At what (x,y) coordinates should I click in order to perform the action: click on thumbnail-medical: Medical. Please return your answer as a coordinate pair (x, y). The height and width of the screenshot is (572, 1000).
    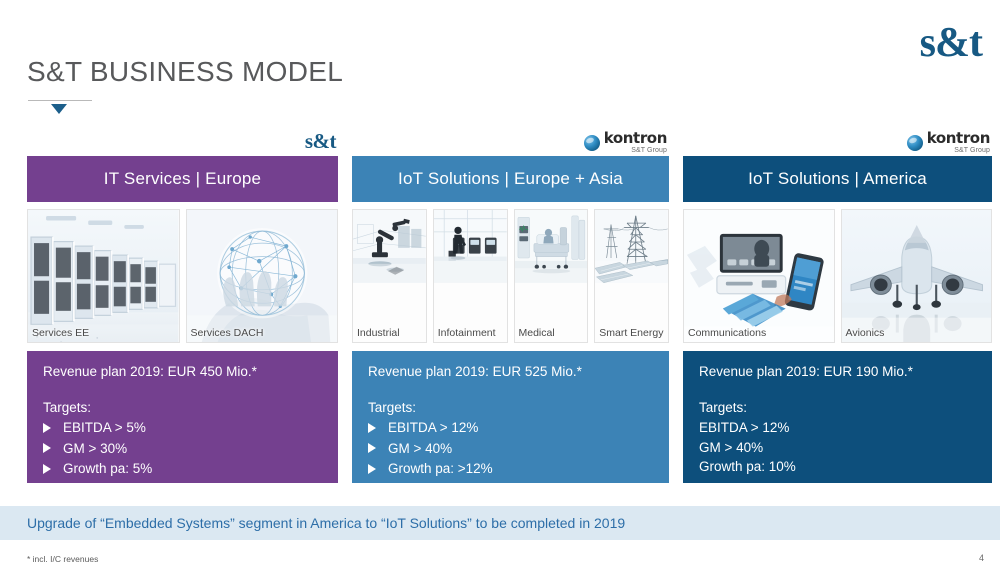
    Looking at the image, I should click on (551, 276).